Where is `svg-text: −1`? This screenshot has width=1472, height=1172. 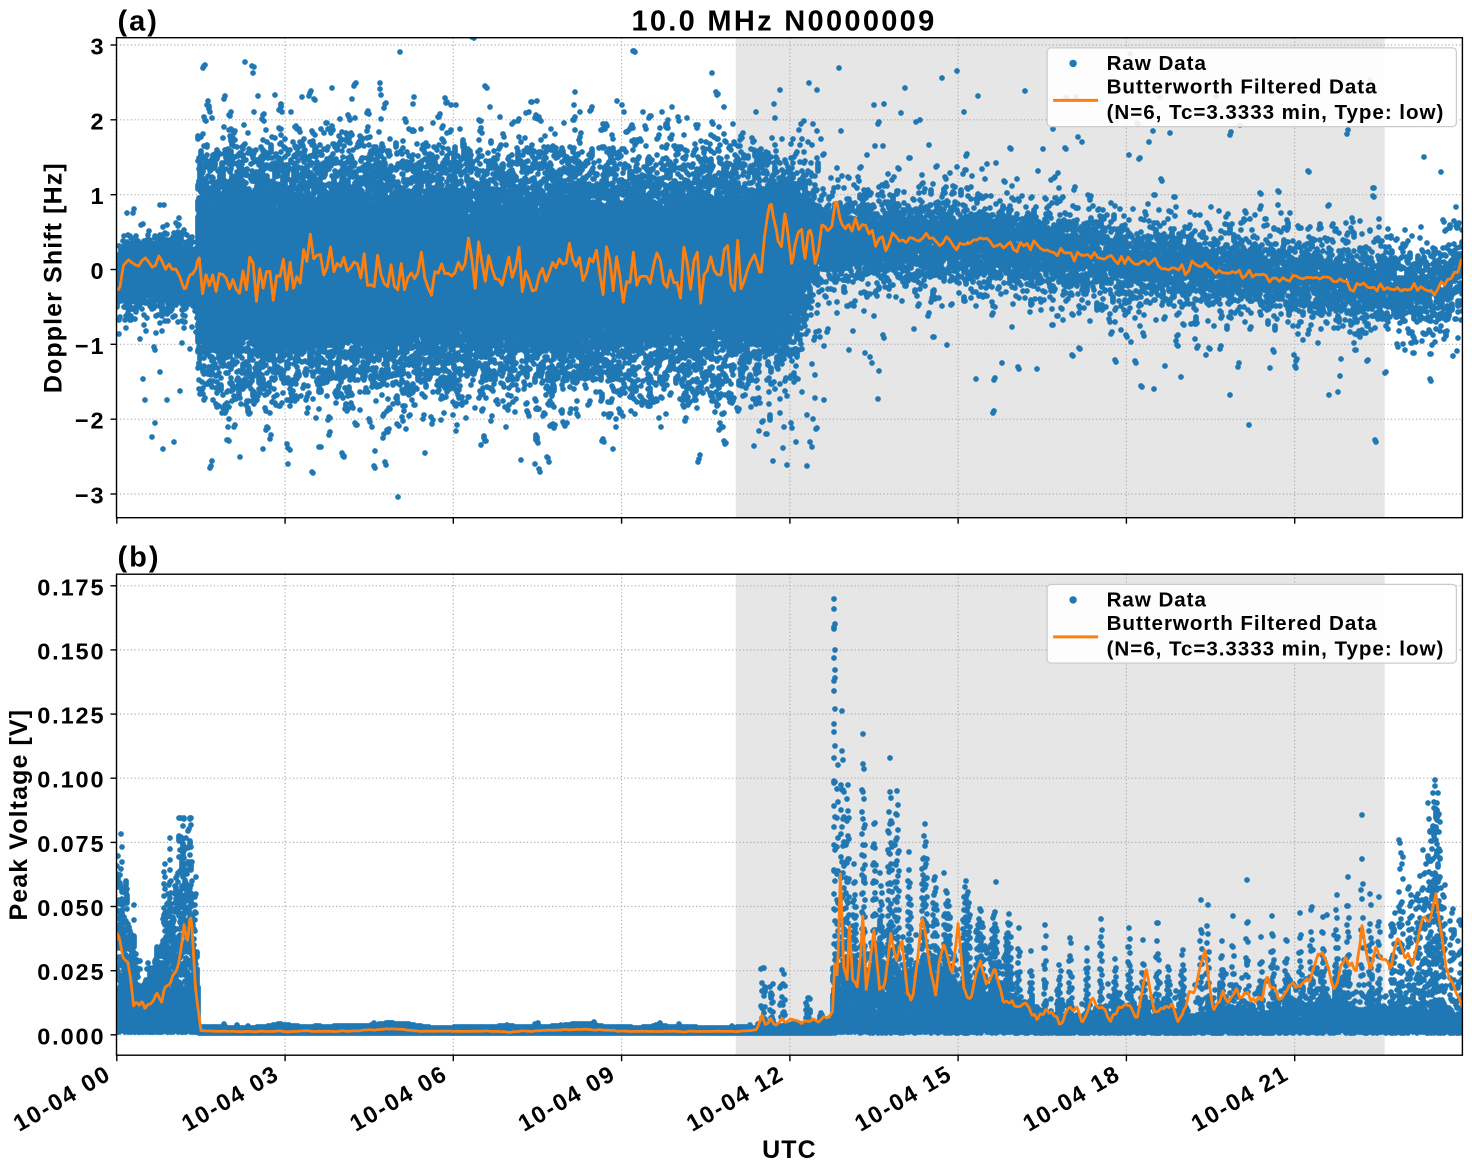 svg-text: −1 is located at coordinates (90, 346).